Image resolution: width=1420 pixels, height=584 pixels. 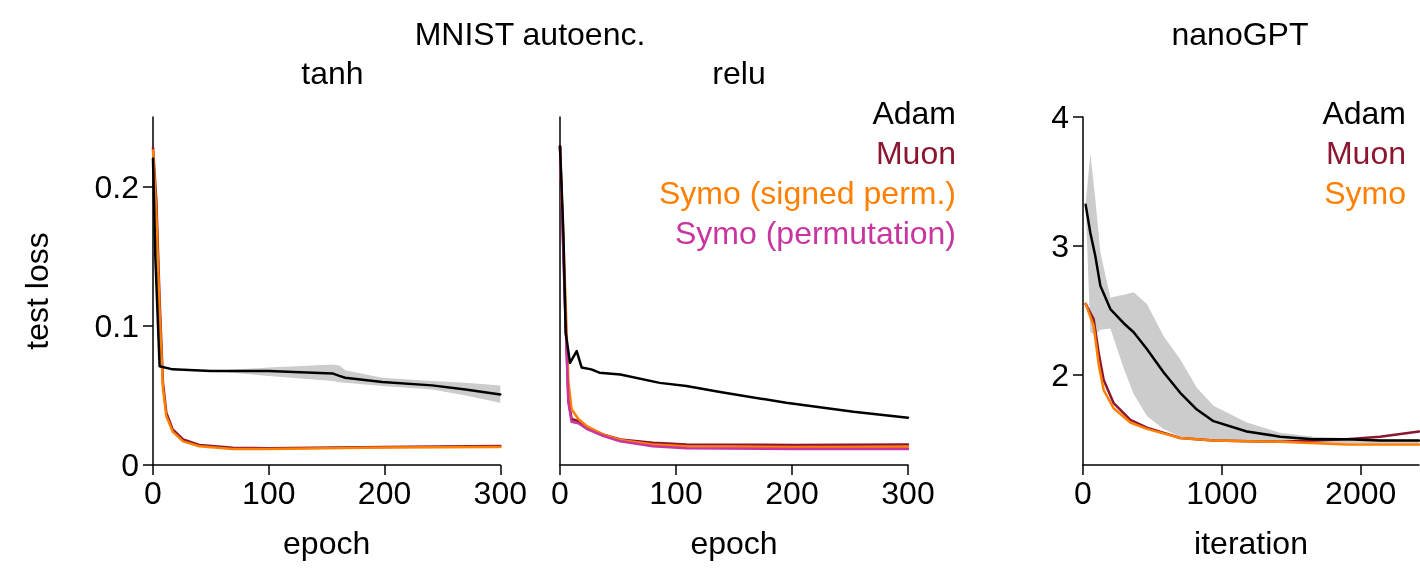 What do you see at coordinates (1240, 34) in the screenshot?
I see `chart-title: nanoGPT` at bounding box center [1240, 34].